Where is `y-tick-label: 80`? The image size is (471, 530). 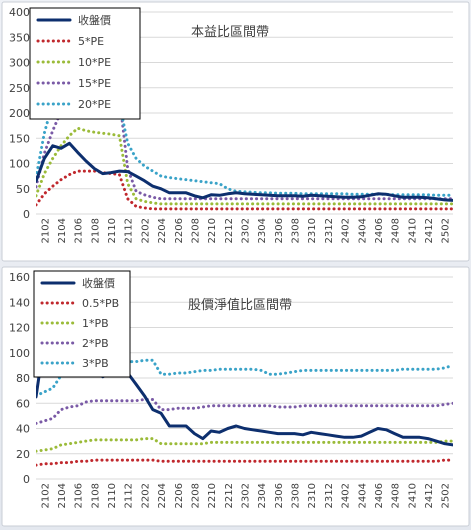 y-tick-label: 80 is located at coordinates (23, 378).